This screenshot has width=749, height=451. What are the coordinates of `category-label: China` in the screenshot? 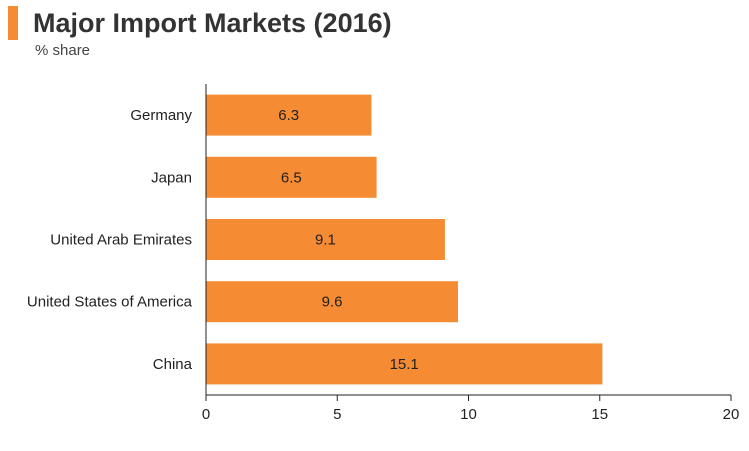 It's located at (173, 364).